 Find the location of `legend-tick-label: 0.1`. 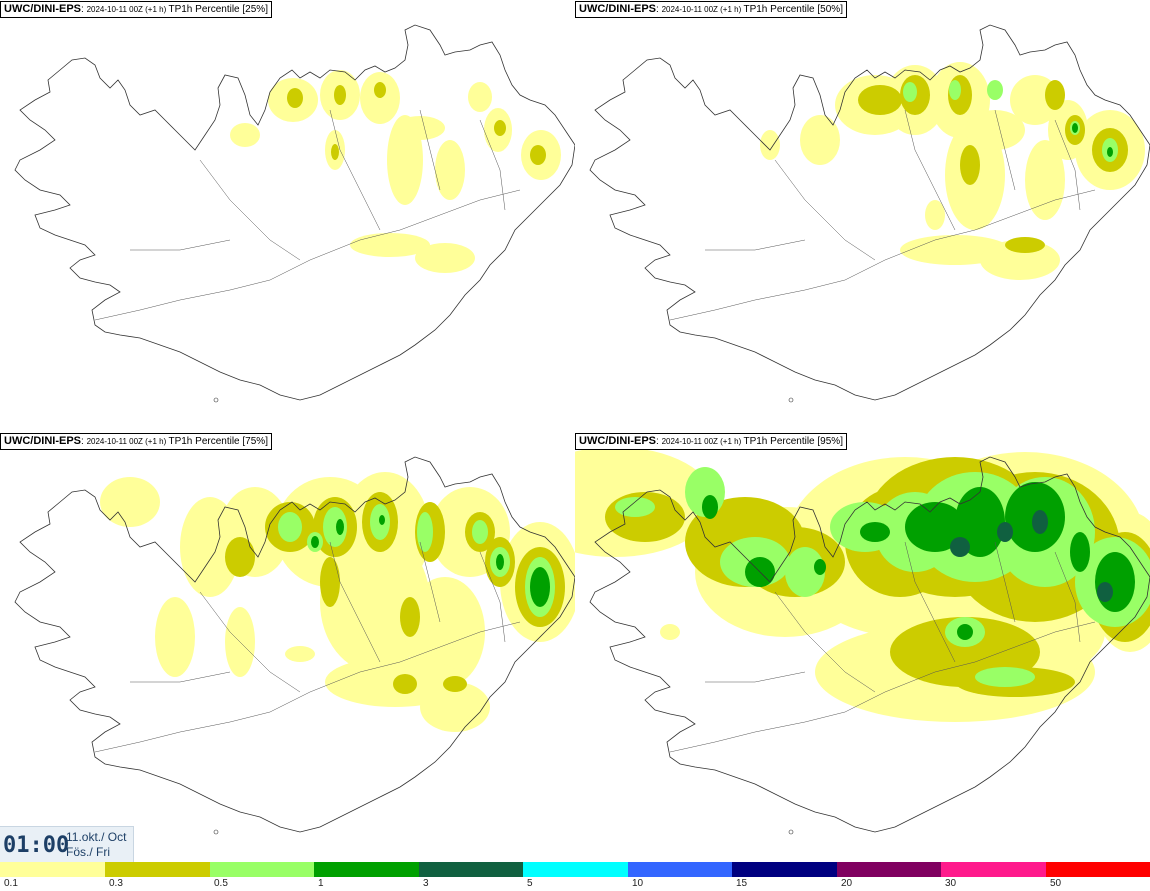

legend-tick-label: 0.1 is located at coordinates (11, 883).